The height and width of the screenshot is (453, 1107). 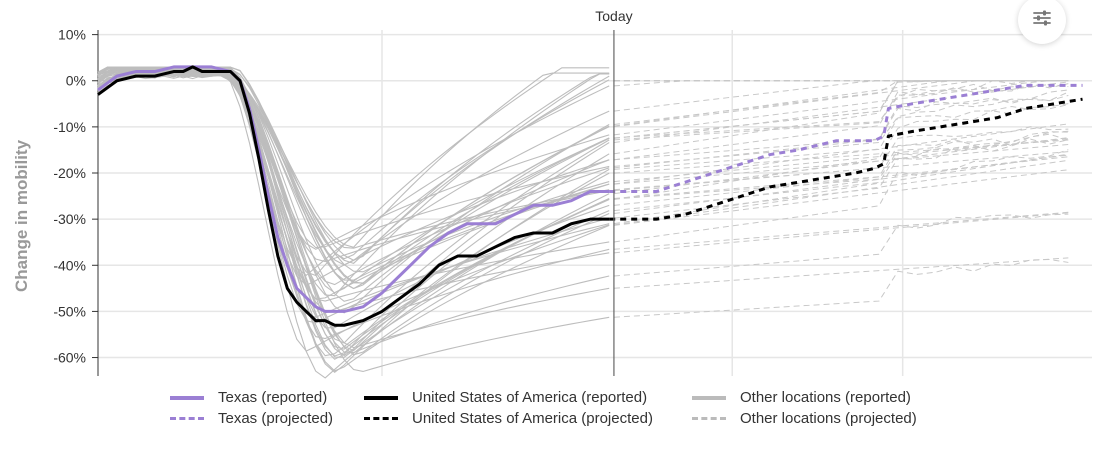 What do you see at coordinates (69, 311) in the screenshot?
I see `y-tick-label: -50%` at bounding box center [69, 311].